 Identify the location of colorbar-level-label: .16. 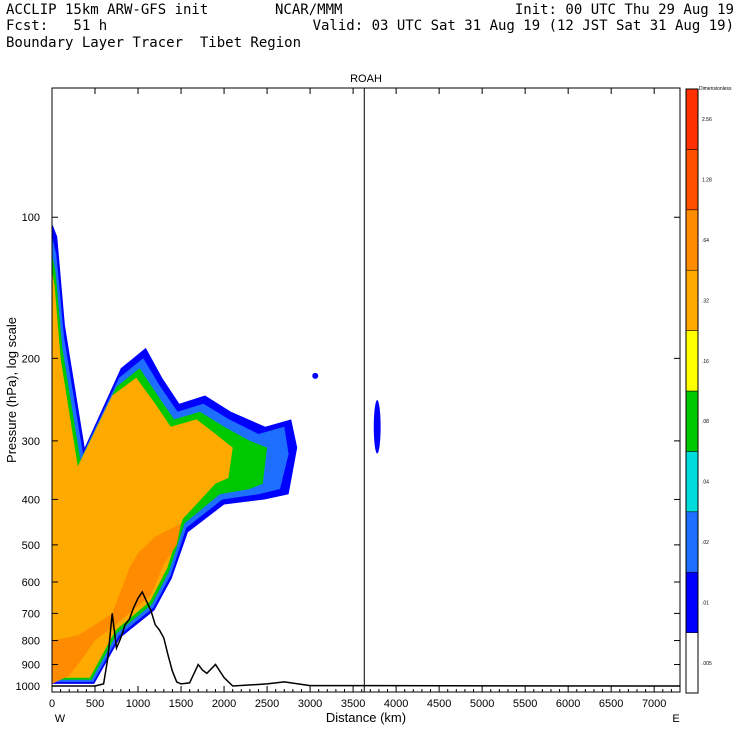
(705, 362).